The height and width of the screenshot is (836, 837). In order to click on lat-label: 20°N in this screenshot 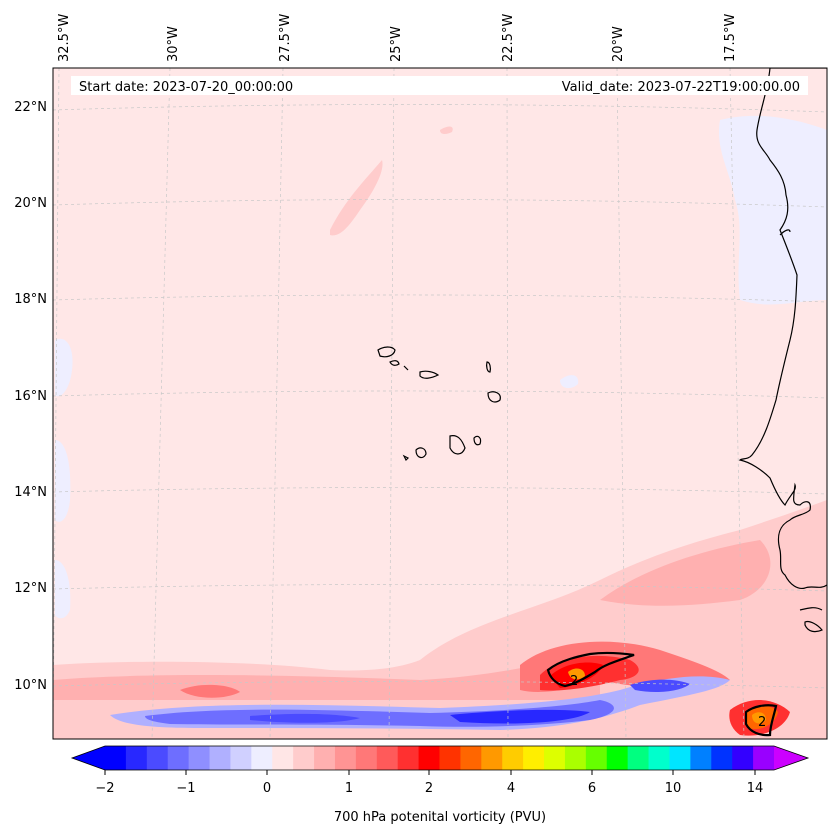, I will do `click(30, 203)`.